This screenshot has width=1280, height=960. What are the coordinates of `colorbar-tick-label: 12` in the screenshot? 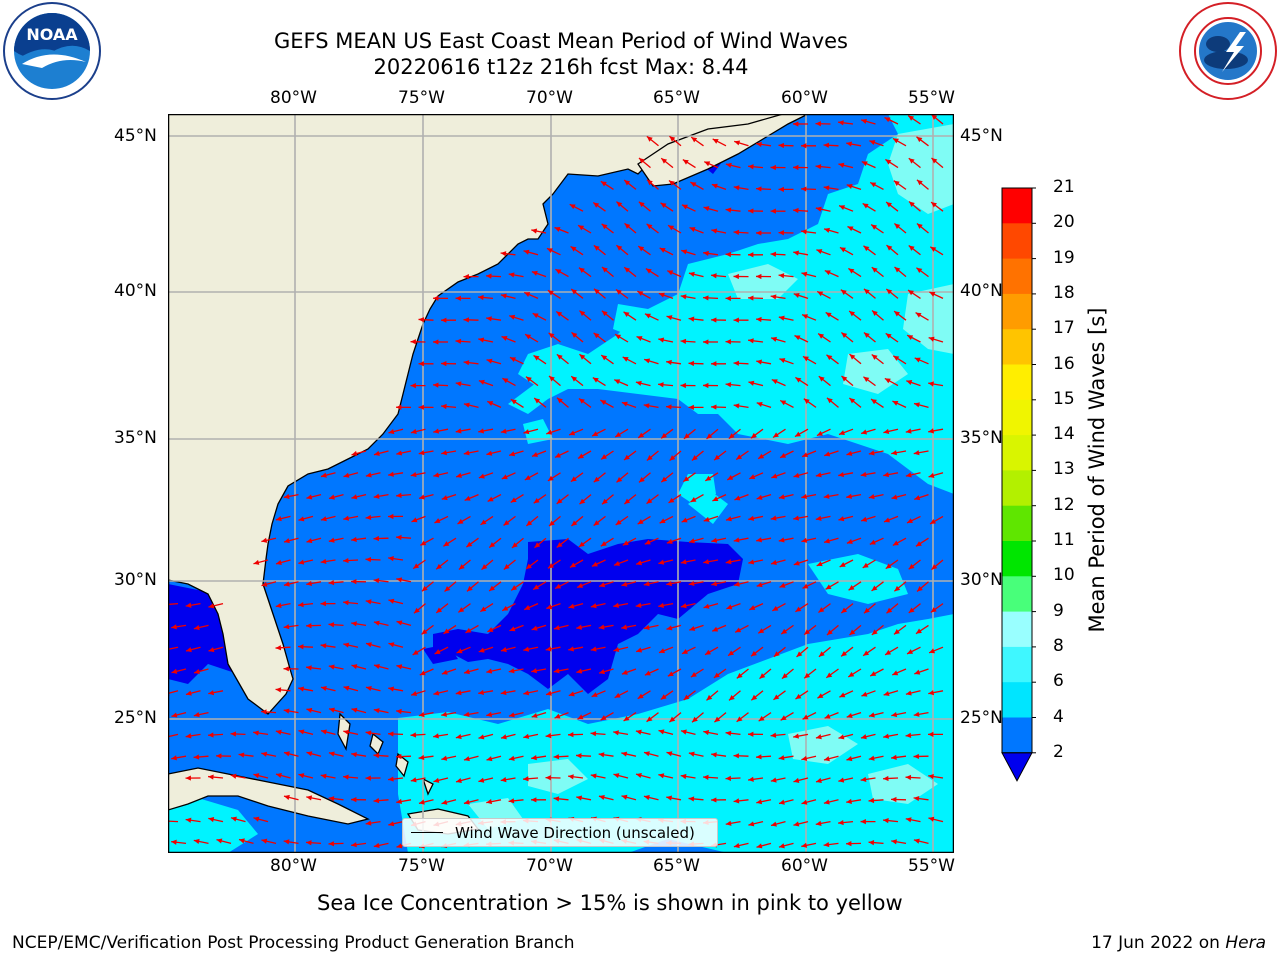 It's located at (1064, 504).